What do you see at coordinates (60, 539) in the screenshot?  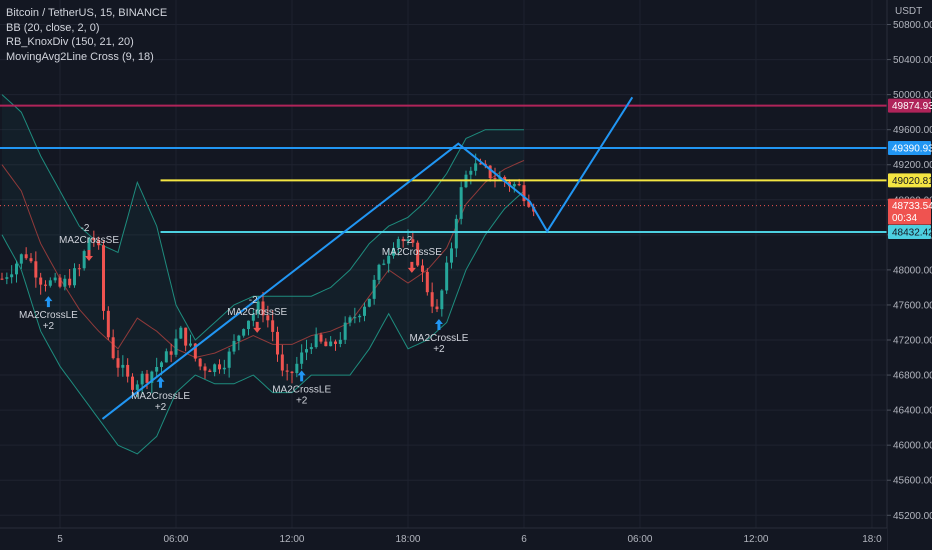 I see `time-axis-label: 5` at bounding box center [60, 539].